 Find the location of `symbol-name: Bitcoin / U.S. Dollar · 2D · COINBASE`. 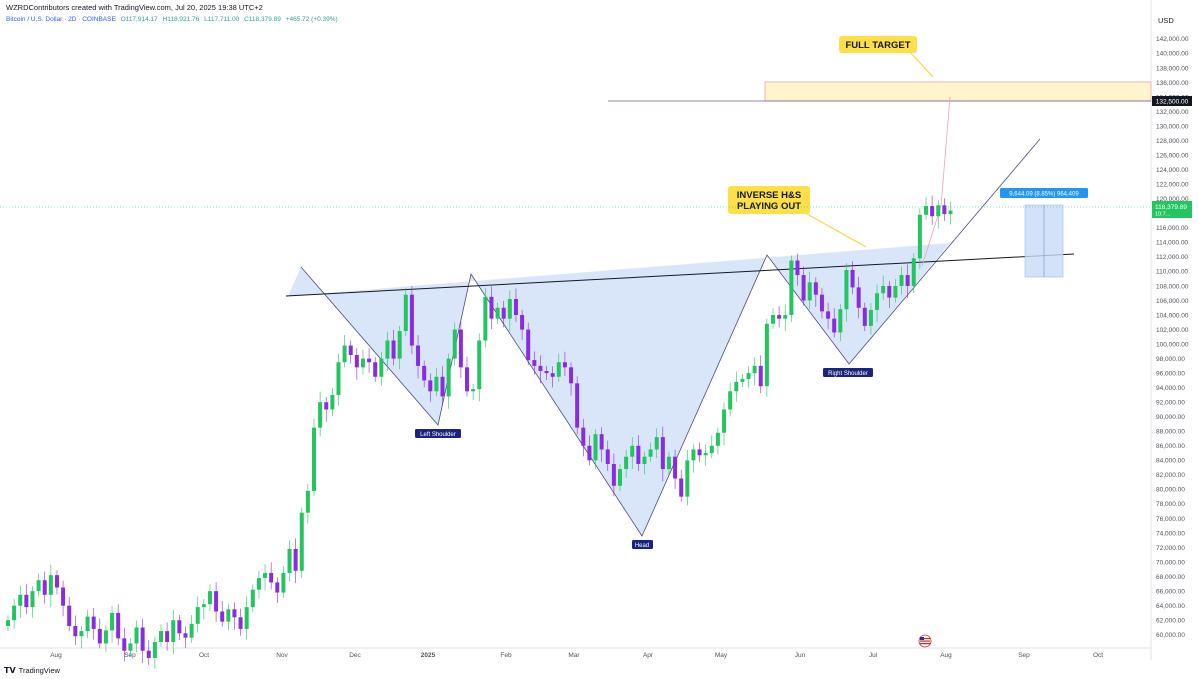

symbol-name: Bitcoin / U.S. Dollar · 2D · COINBASE is located at coordinates (61, 19).